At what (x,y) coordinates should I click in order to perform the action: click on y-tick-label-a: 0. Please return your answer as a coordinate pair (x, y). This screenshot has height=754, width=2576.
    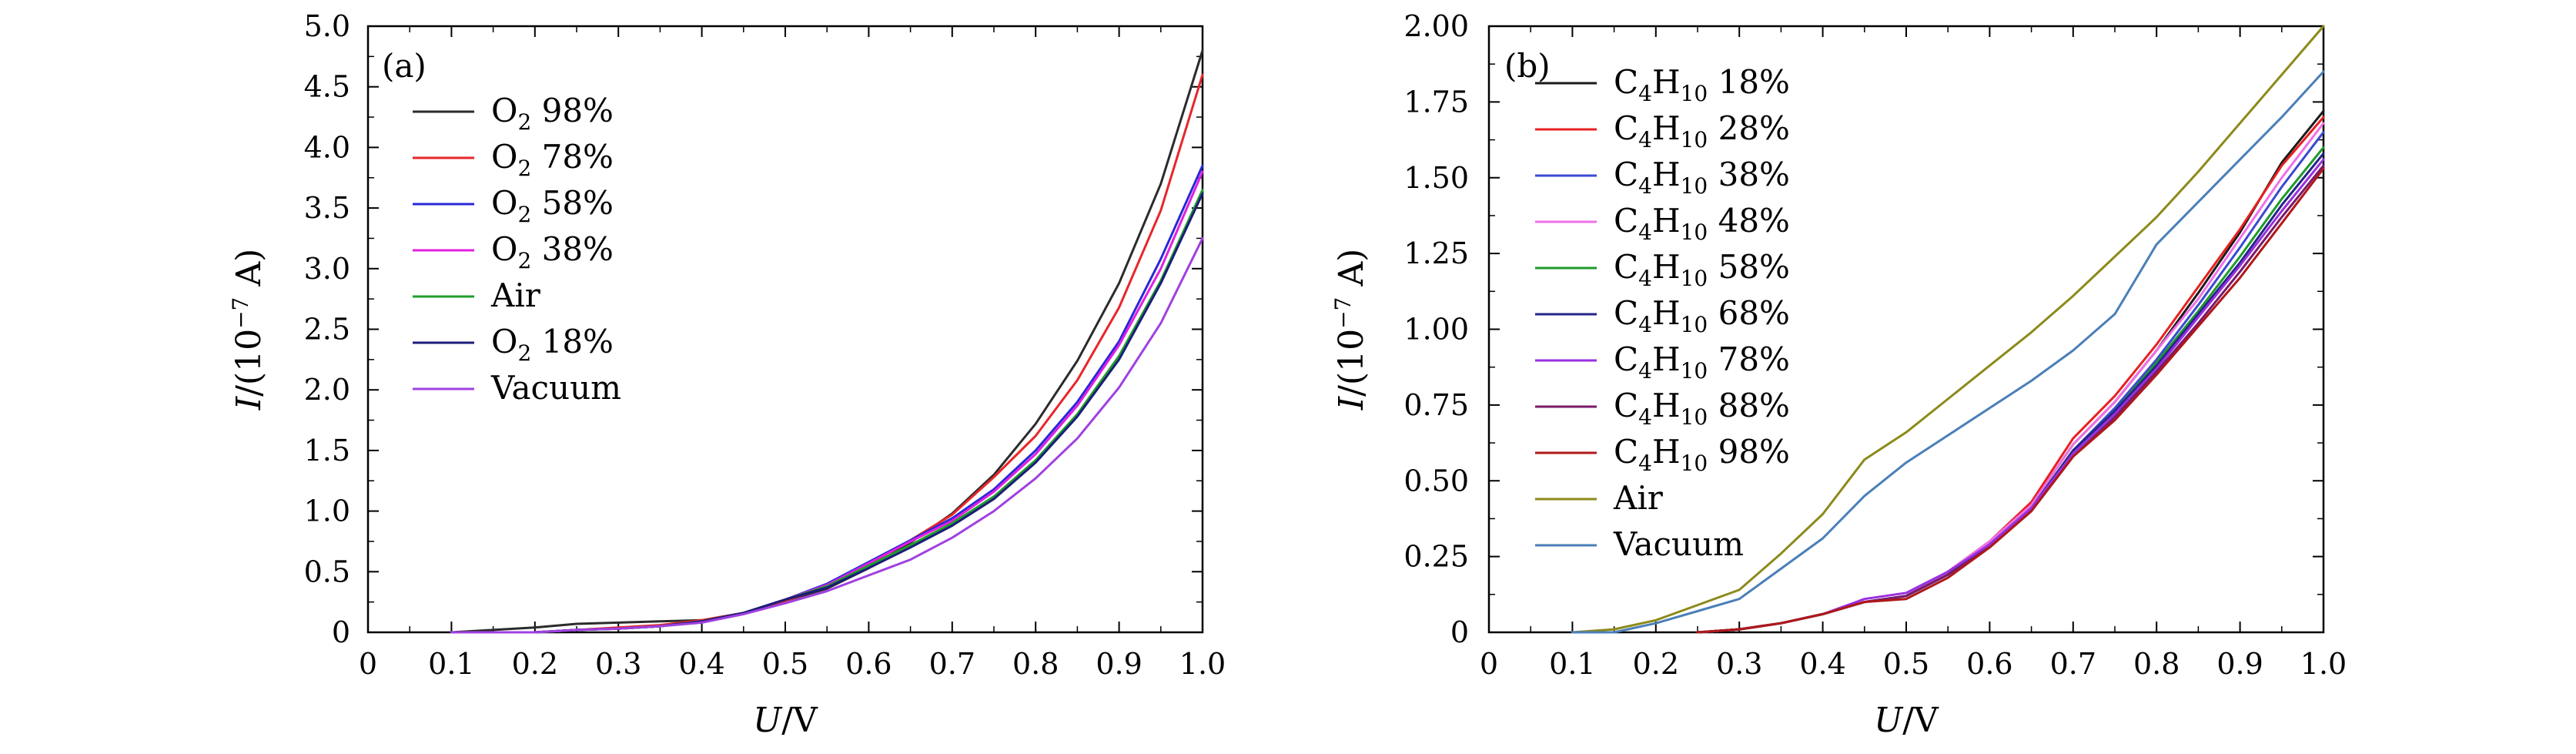
    Looking at the image, I should click on (341, 632).